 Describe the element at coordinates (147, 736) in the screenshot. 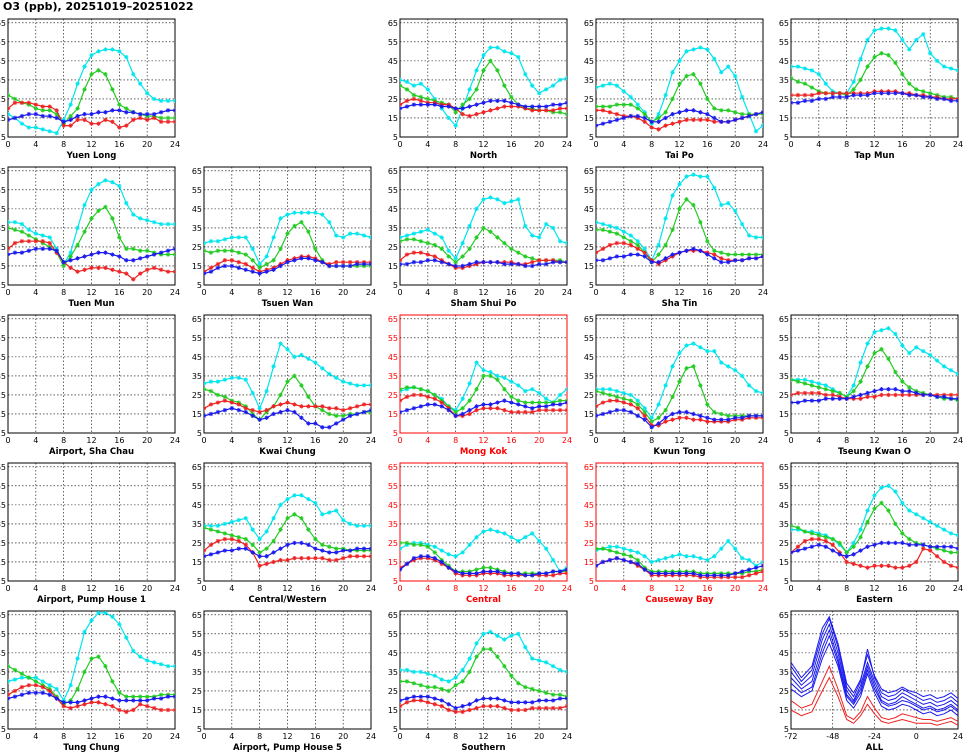

I see `x-tick-label: 20` at that location.